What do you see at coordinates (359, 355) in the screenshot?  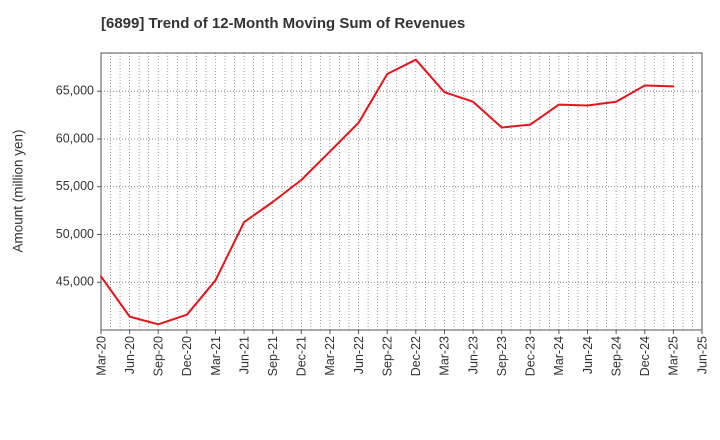 I see `x-tick-label: Jun-22` at bounding box center [359, 355].